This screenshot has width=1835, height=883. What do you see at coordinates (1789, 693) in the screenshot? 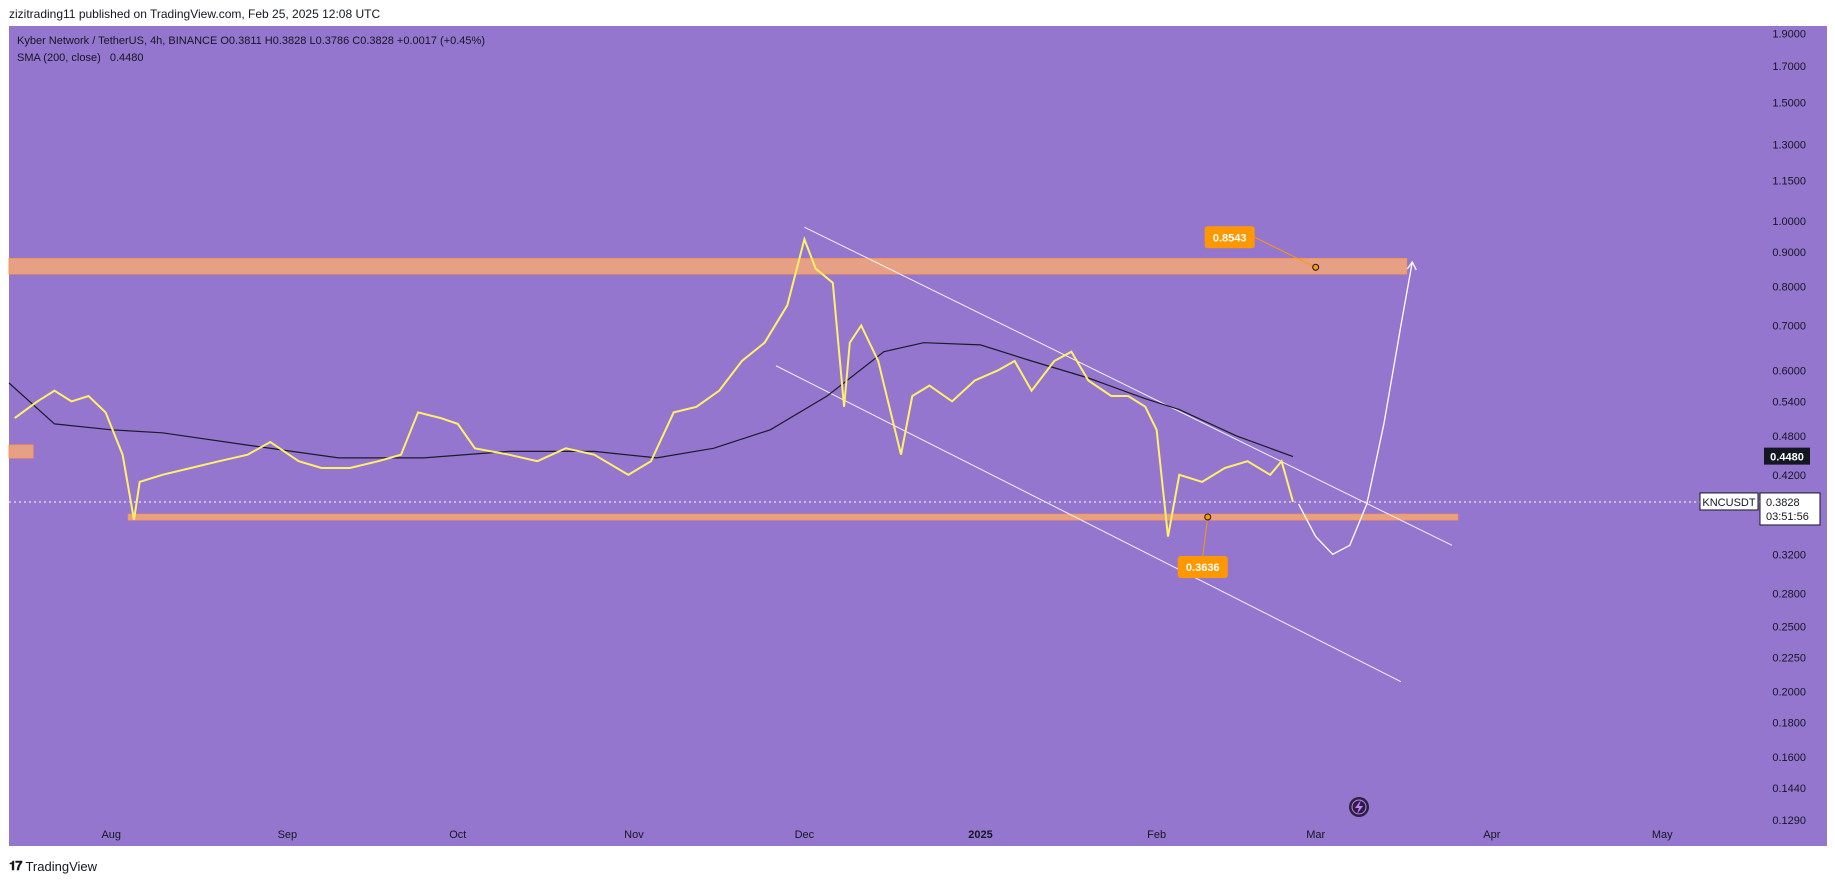
I see `y-tick-label: 0.2000` at bounding box center [1789, 693].